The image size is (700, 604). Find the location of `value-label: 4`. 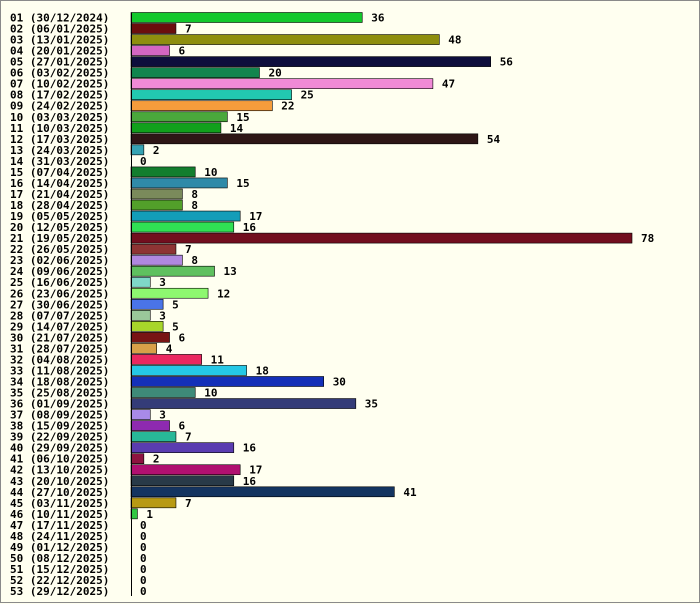

value-label: 4 is located at coordinates (169, 348).